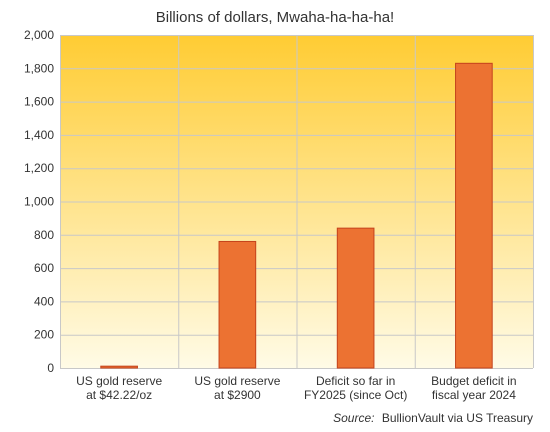 This screenshot has height=432, width=550. What do you see at coordinates (355, 395) in the screenshot?
I see `x-tick-label-line: FY2025 (since Oct)` at bounding box center [355, 395].